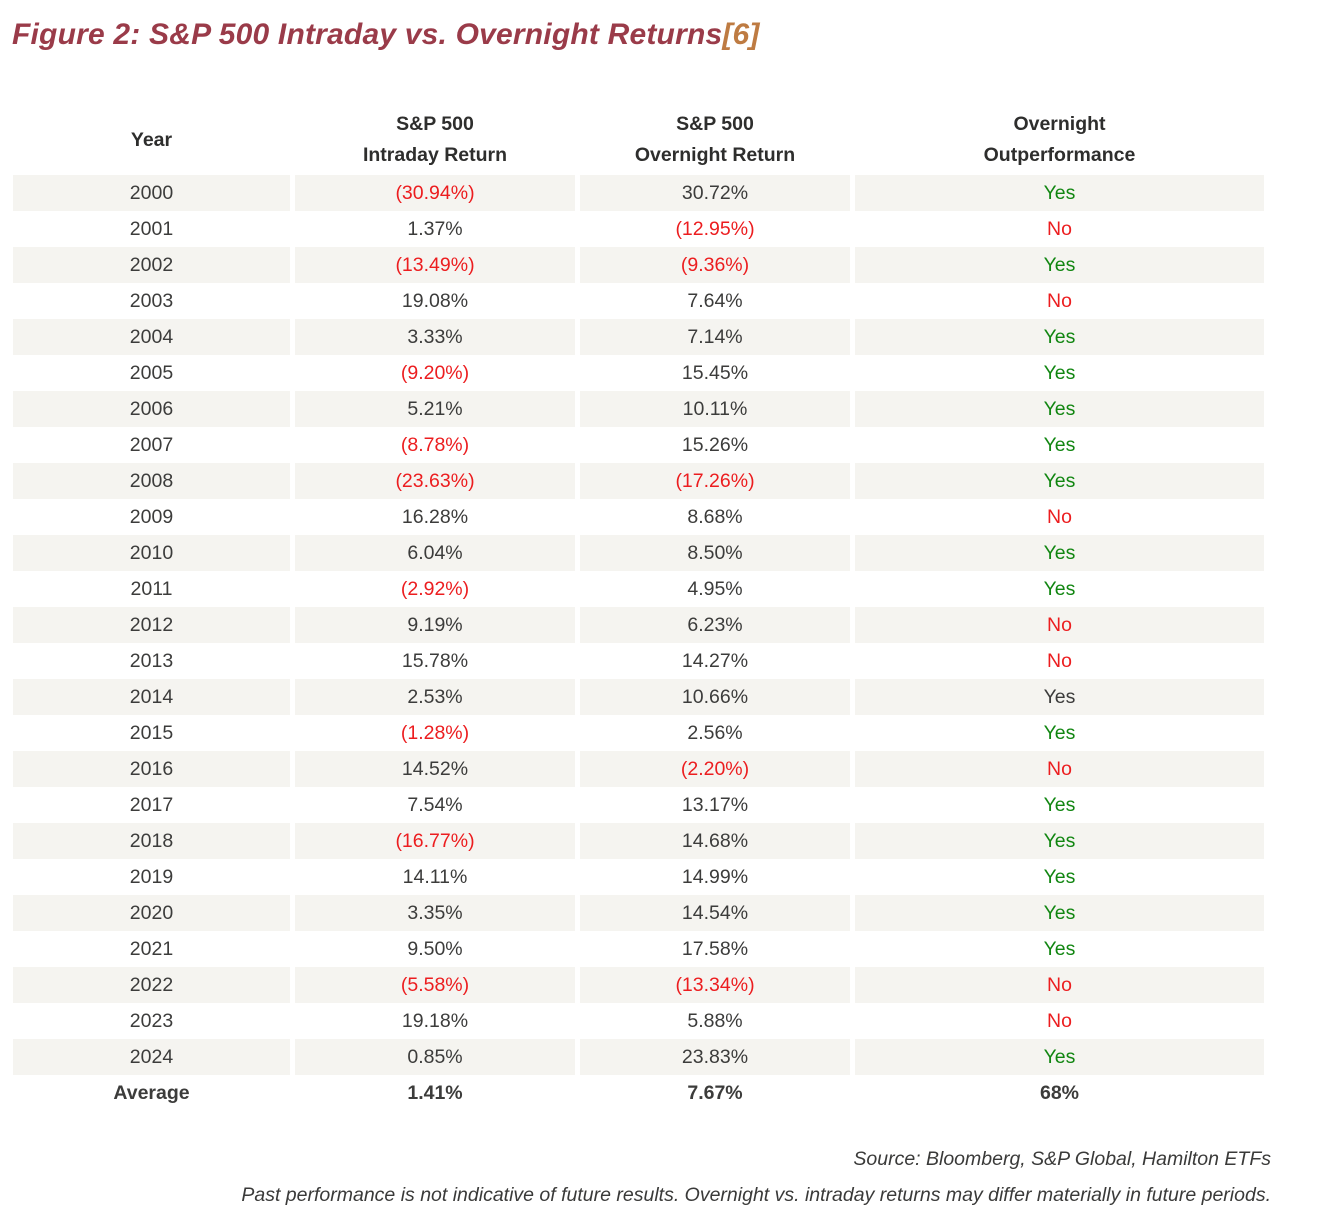 The width and height of the screenshot is (1340, 1221). I want to click on table-row: 2020 3.35% 14.54% Yes, so click(638, 913).